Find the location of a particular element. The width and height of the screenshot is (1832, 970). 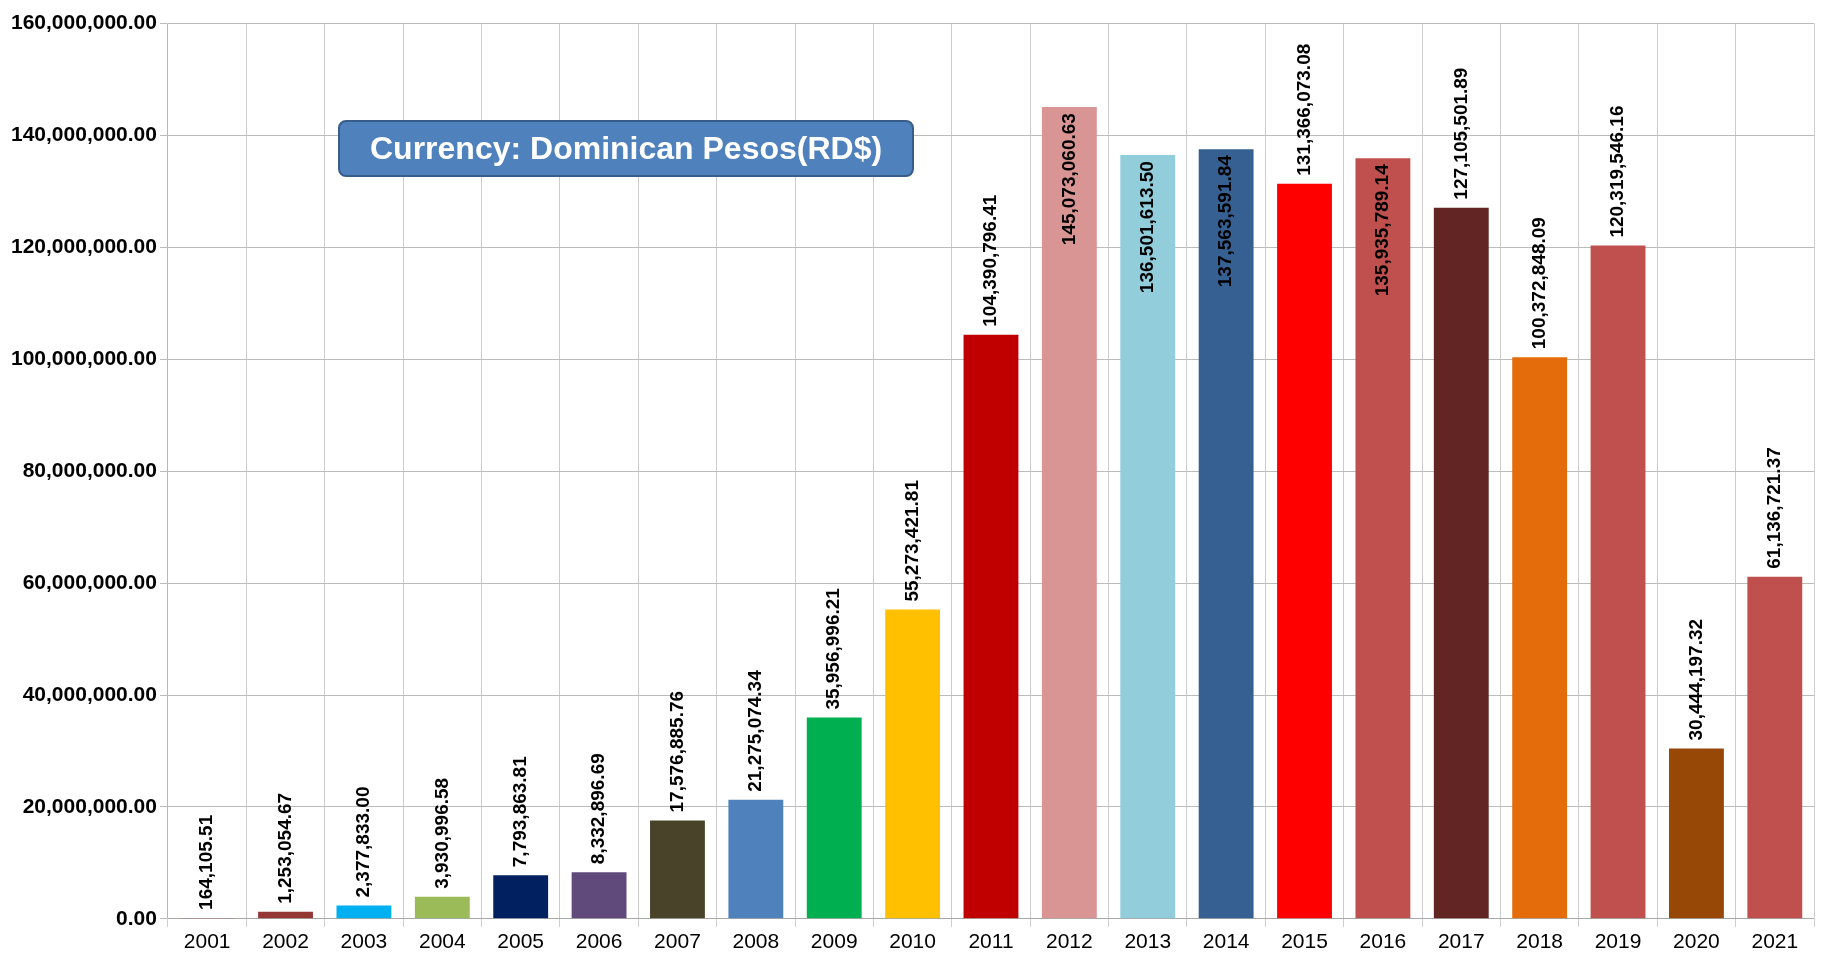

x-tick-label: 2004 is located at coordinates (442, 941).